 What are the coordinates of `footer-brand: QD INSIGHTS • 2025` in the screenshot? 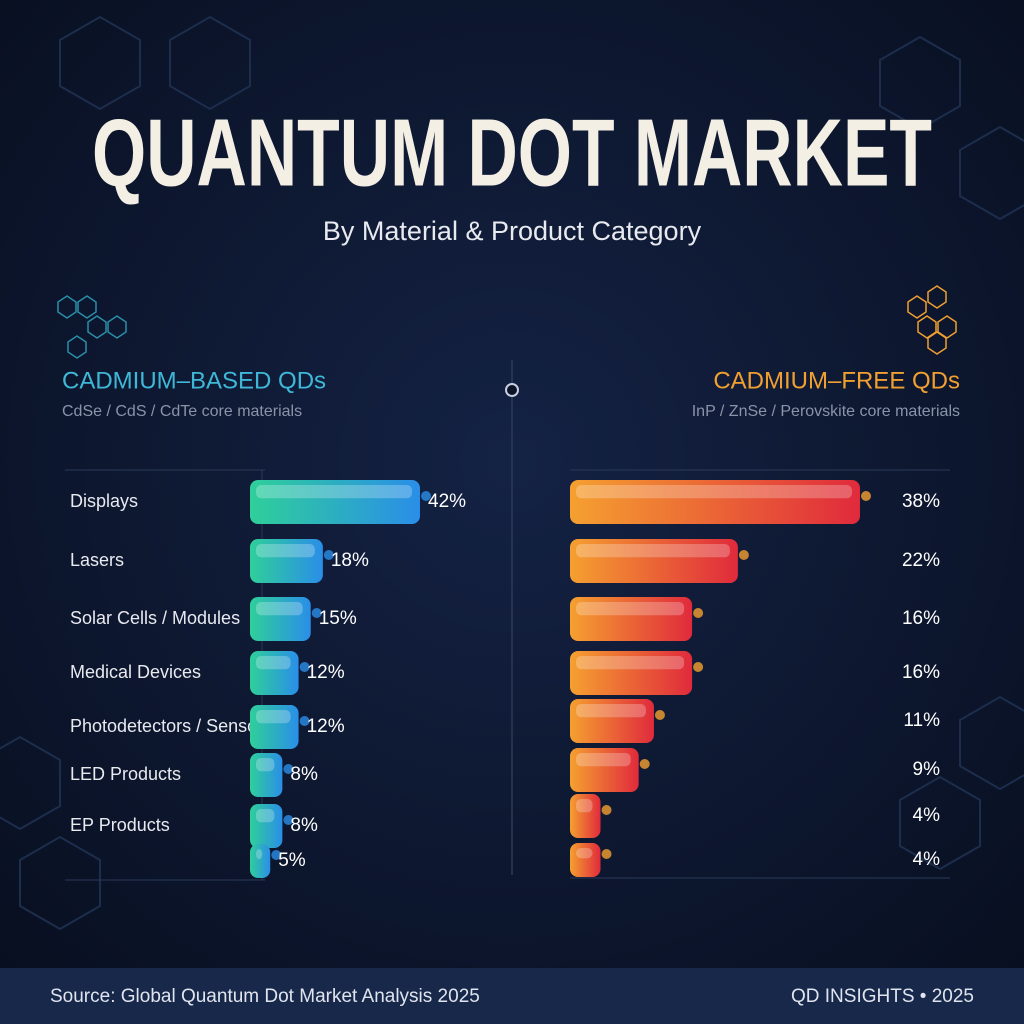 It's located at (882, 996).